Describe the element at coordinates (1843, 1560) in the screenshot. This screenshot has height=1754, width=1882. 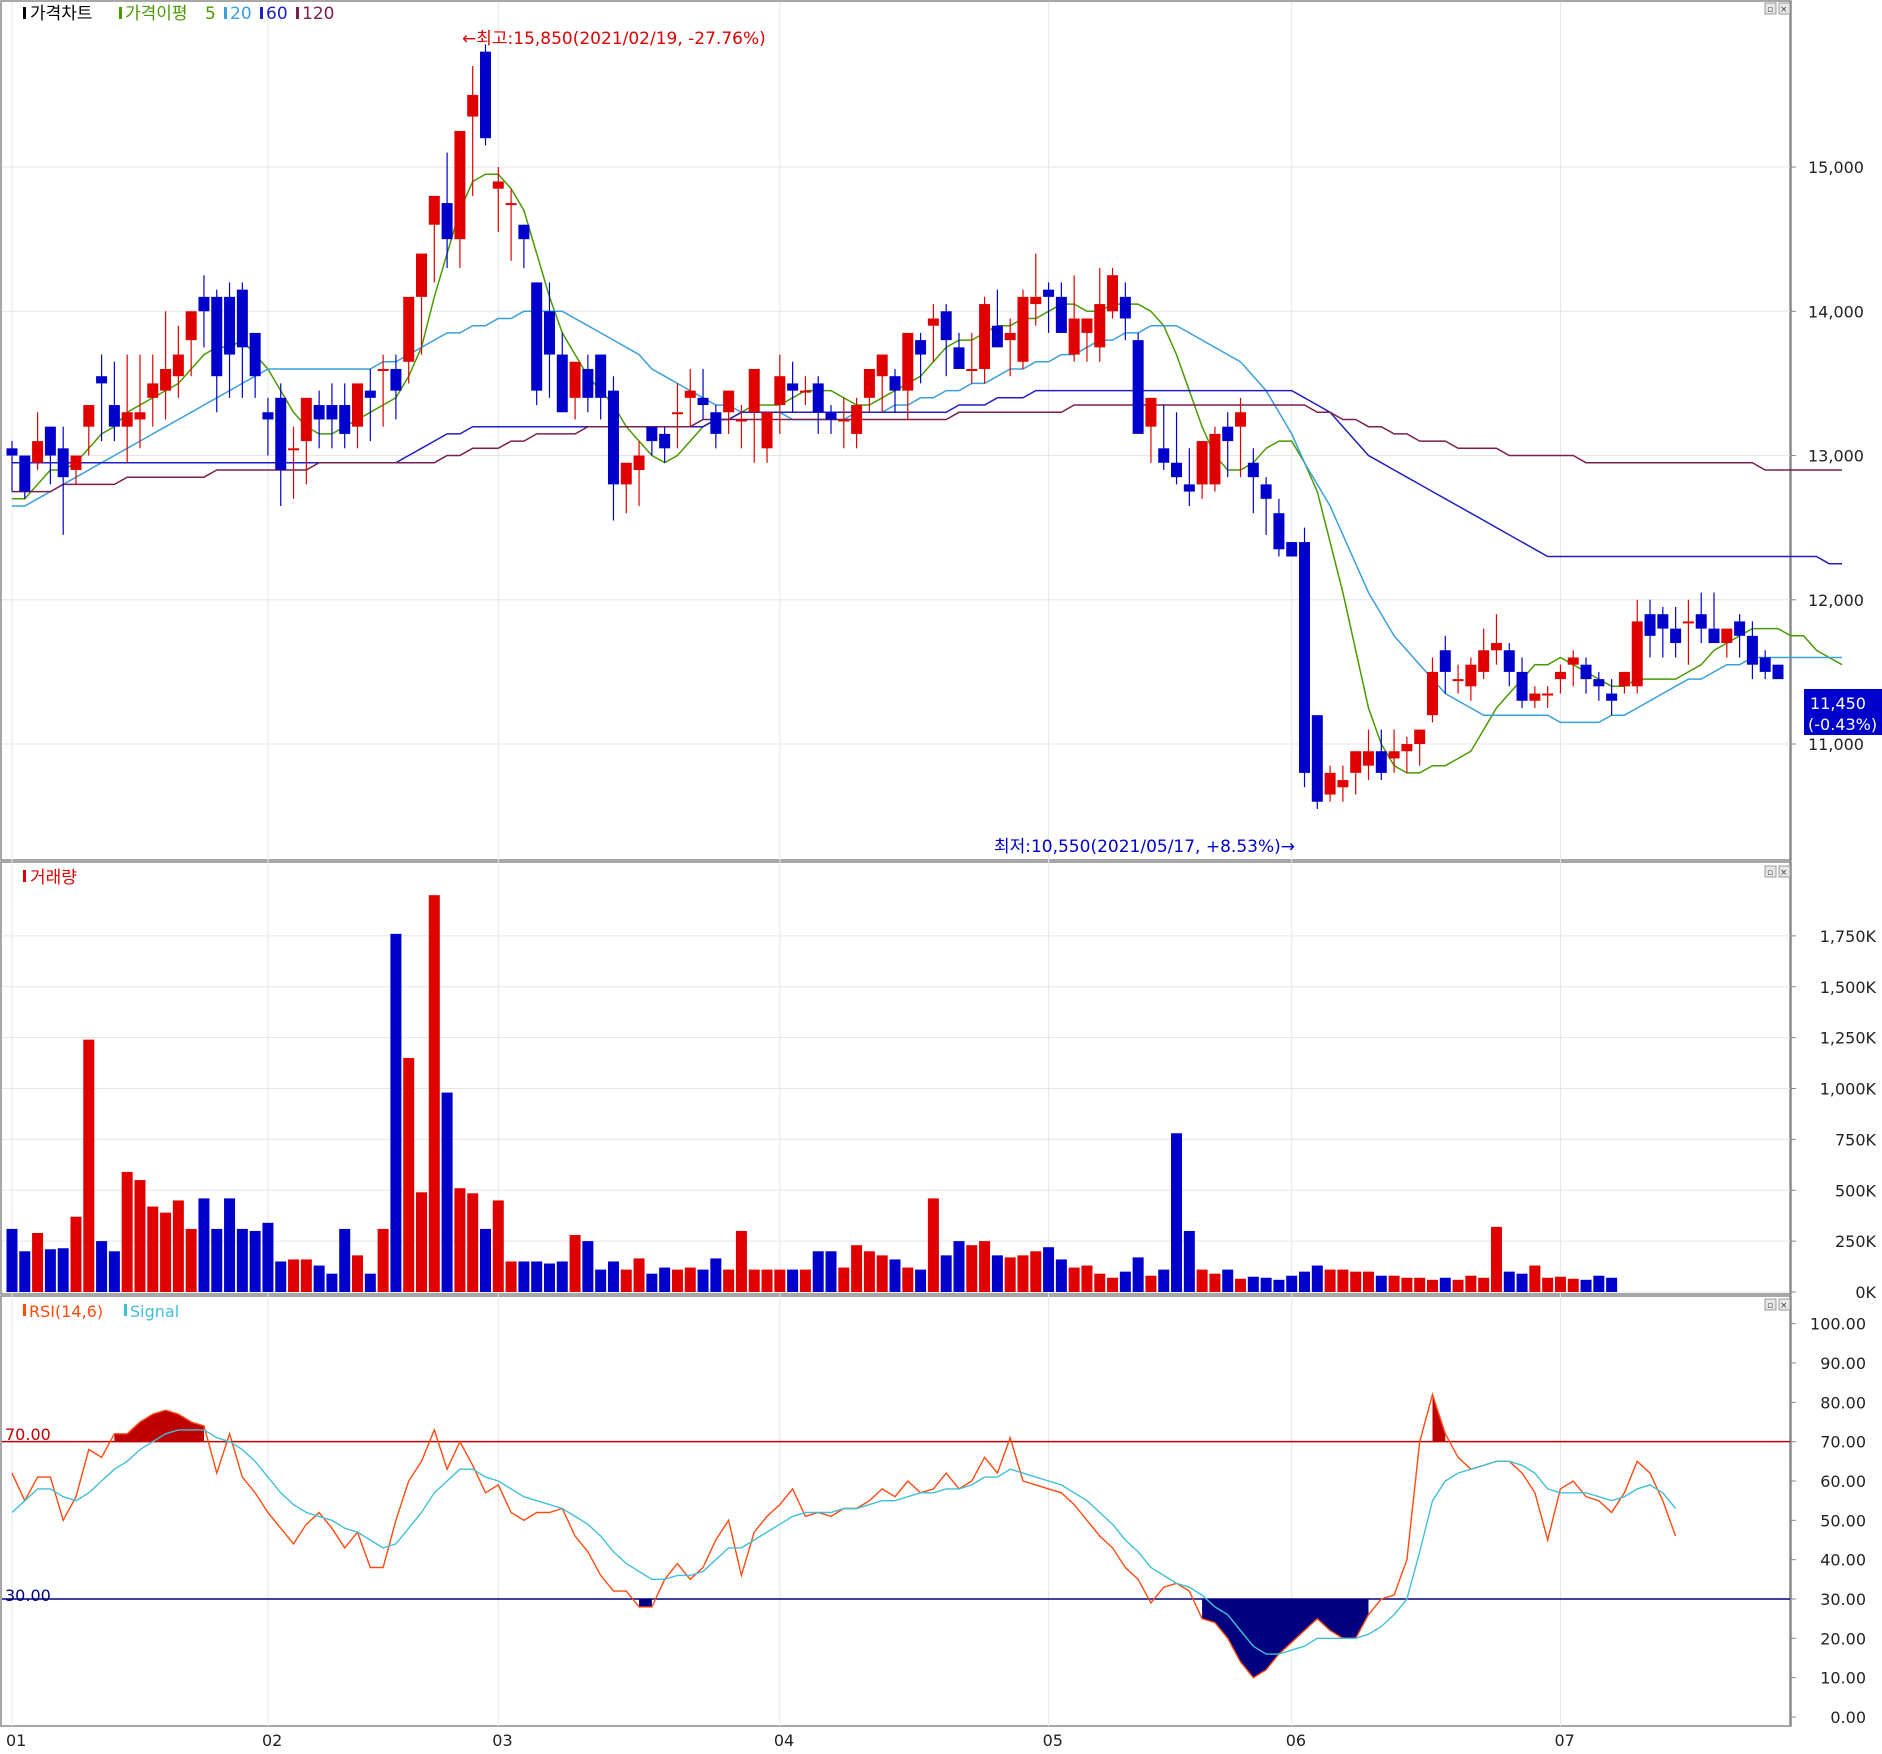
I see `rsi-axis-label: 40.00` at that location.